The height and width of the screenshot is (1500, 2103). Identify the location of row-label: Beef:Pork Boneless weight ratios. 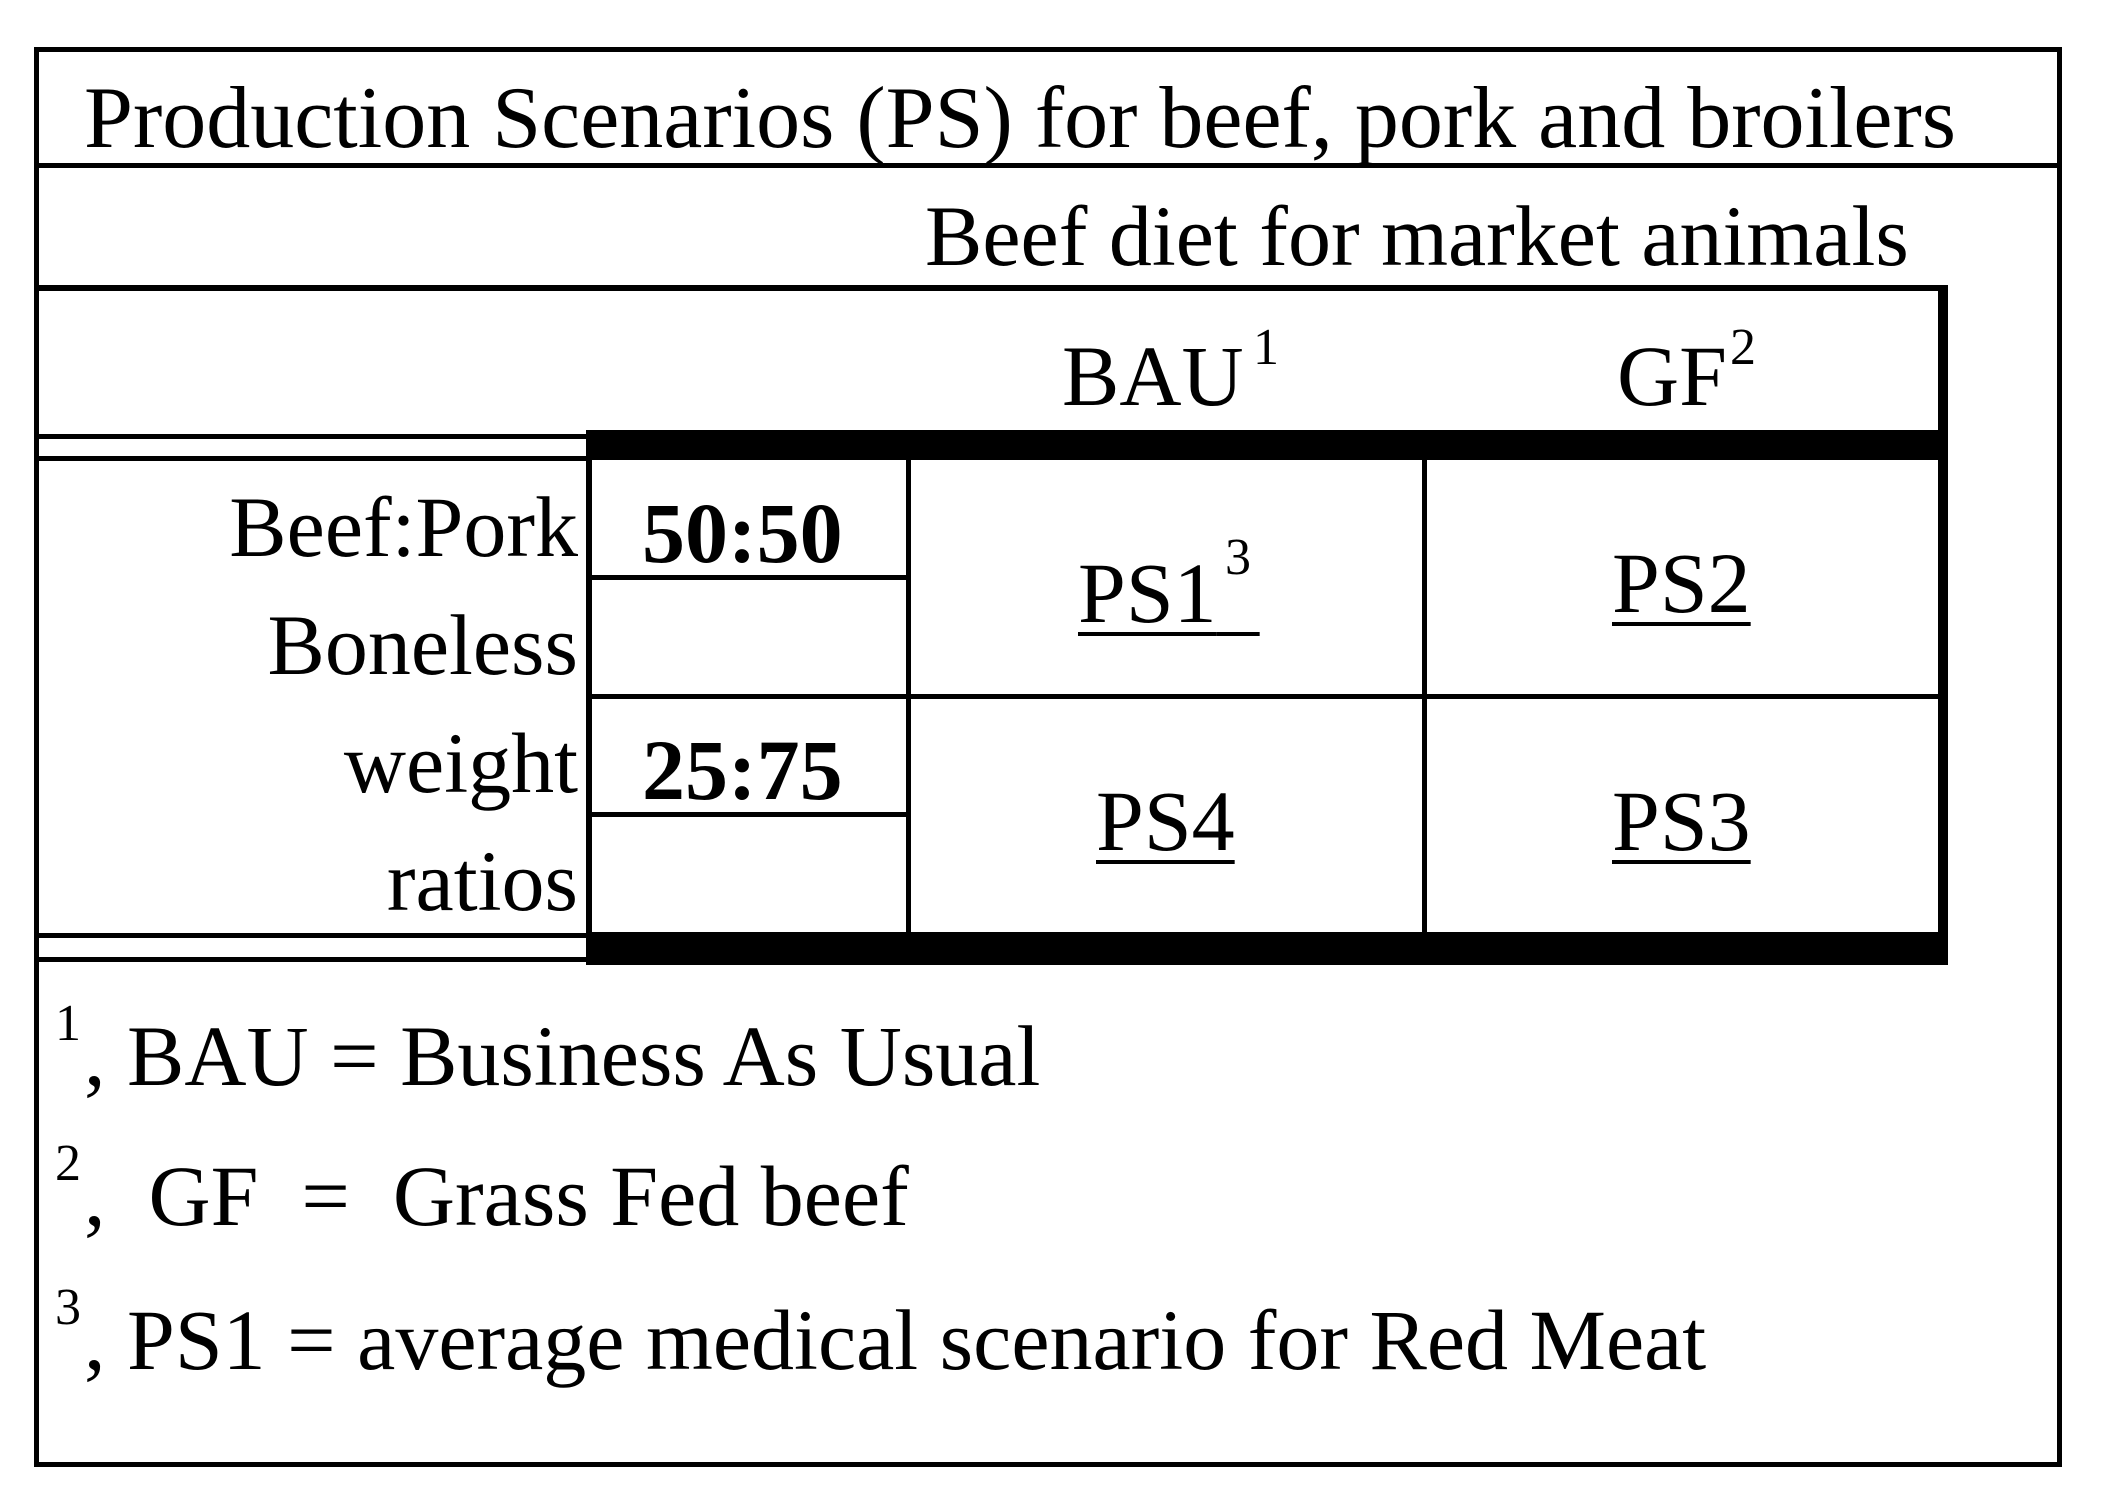
(339, 720).